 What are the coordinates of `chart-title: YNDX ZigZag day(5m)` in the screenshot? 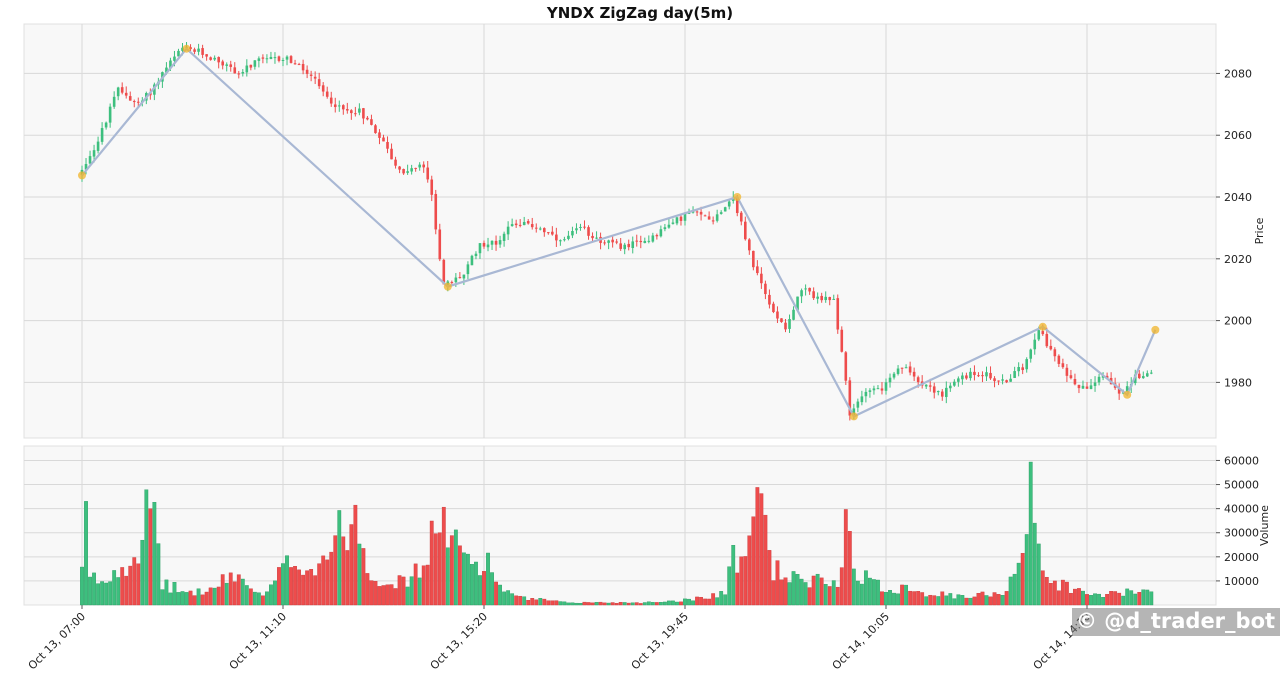 It's located at (640, 13).